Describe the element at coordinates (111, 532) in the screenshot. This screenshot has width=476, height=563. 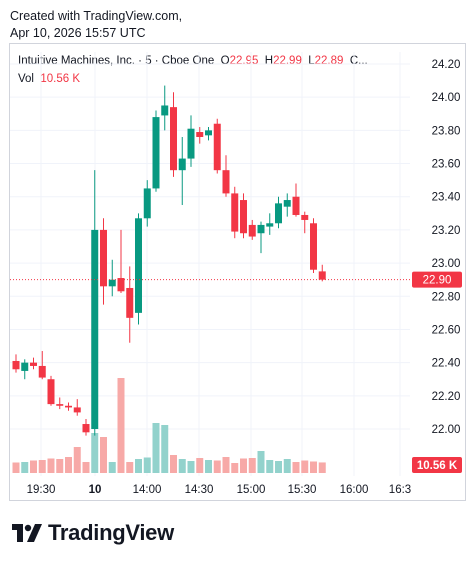
I see `tradingview-wordmark: TradingView` at that location.